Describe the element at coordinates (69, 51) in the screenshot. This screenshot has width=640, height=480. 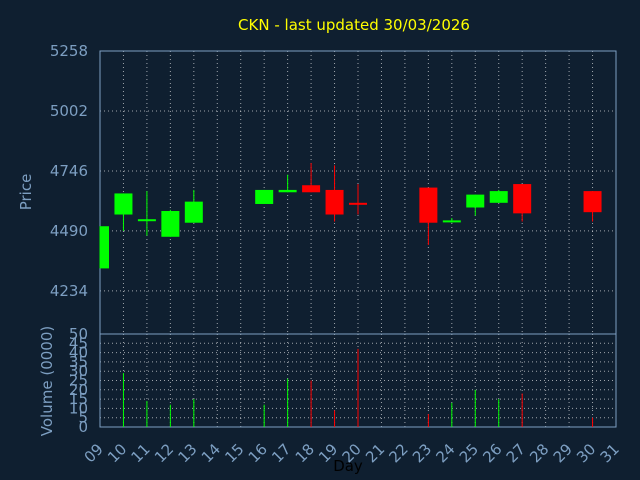
I see `price-tick-label: 5258` at that location.